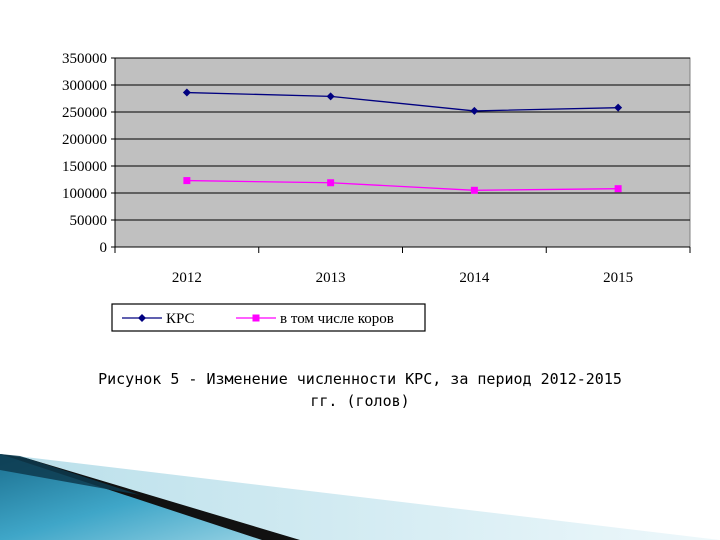  What do you see at coordinates (187, 278) in the screenshot?
I see `x-tick-label: 2012` at bounding box center [187, 278].